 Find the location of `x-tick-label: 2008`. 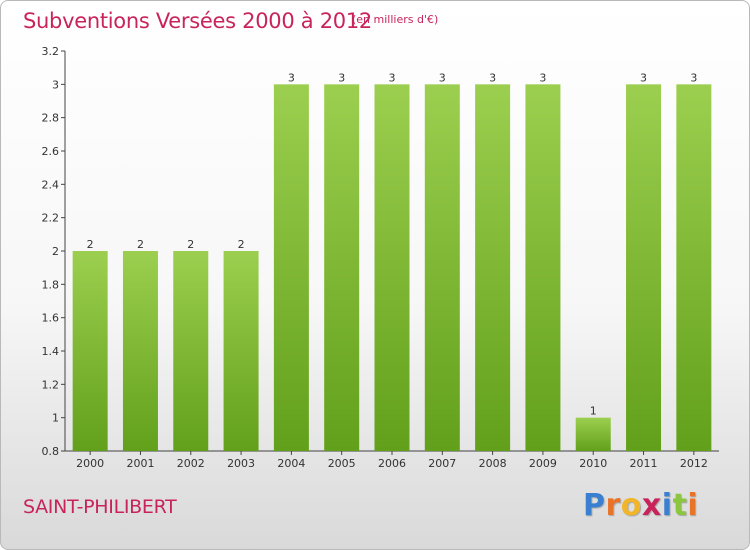

x-tick-label: 2008 is located at coordinates (493, 463).